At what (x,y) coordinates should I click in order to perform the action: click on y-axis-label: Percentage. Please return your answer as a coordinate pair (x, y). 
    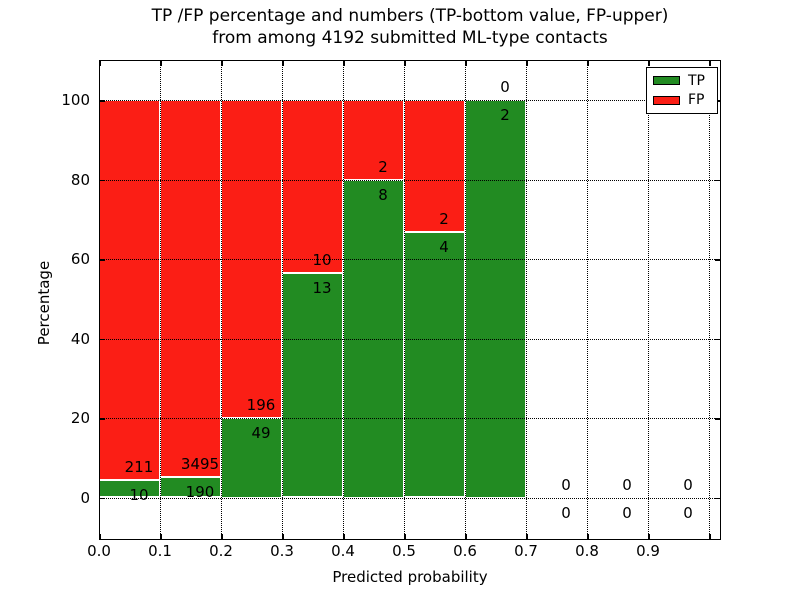
    Looking at the image, I should click on (44, 303).